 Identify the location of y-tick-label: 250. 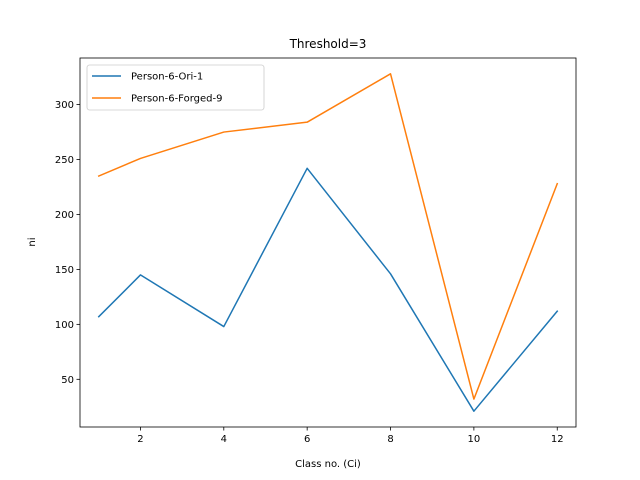
(64, 160).